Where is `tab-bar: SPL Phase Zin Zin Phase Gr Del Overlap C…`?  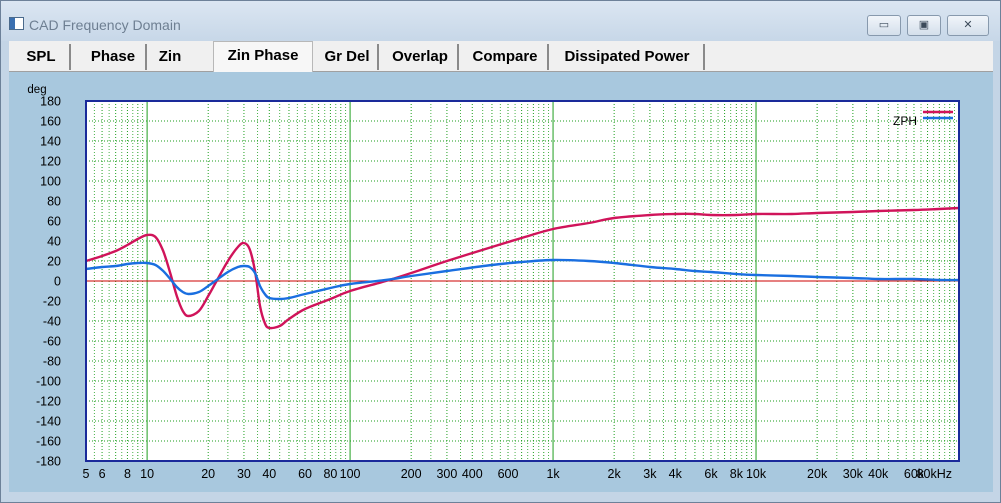 tab-bar: SPL Phase Zin Zin Phase Gr Del Overlap C… is located at coordinates (501, 56).